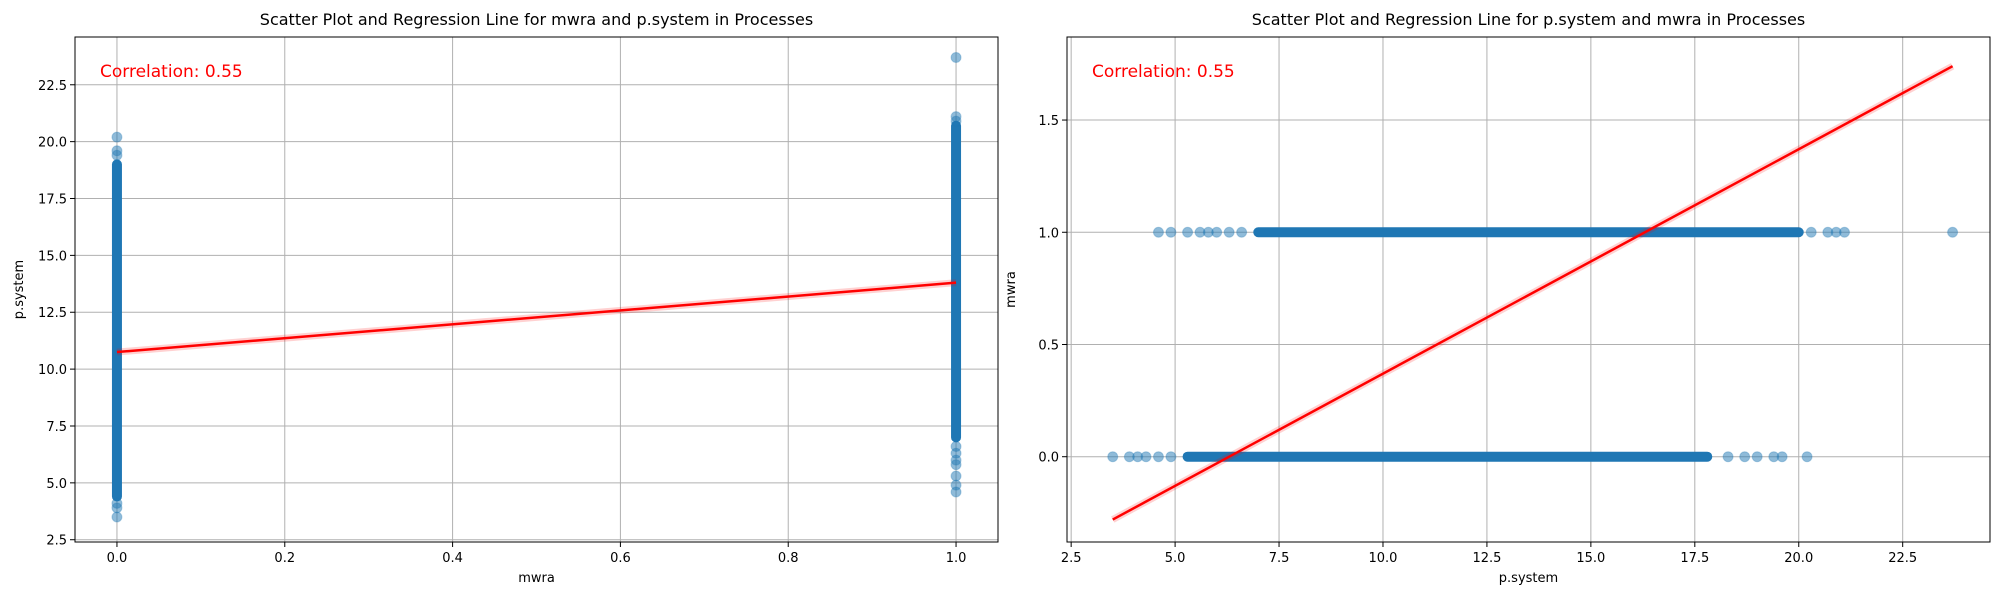 This screenshot has width=2000, height=604. What do you see at coordinates (1048, 121) in the screenshot?
I see `y-tick-label: 1.5` at bounding box center [1048, 121].